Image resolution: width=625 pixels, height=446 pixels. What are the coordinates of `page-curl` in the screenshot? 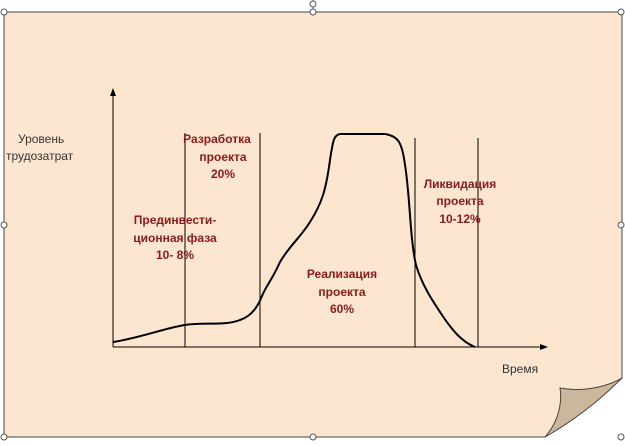 It's located at (583, 407).